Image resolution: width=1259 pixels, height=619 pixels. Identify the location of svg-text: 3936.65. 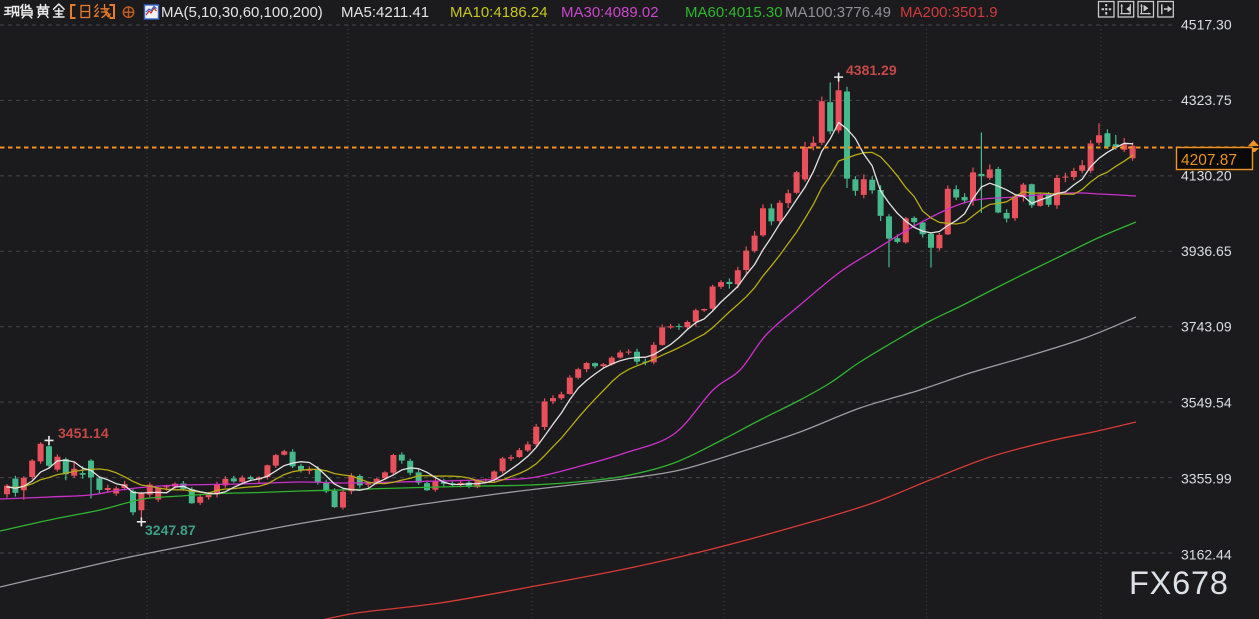
(1206, 251).